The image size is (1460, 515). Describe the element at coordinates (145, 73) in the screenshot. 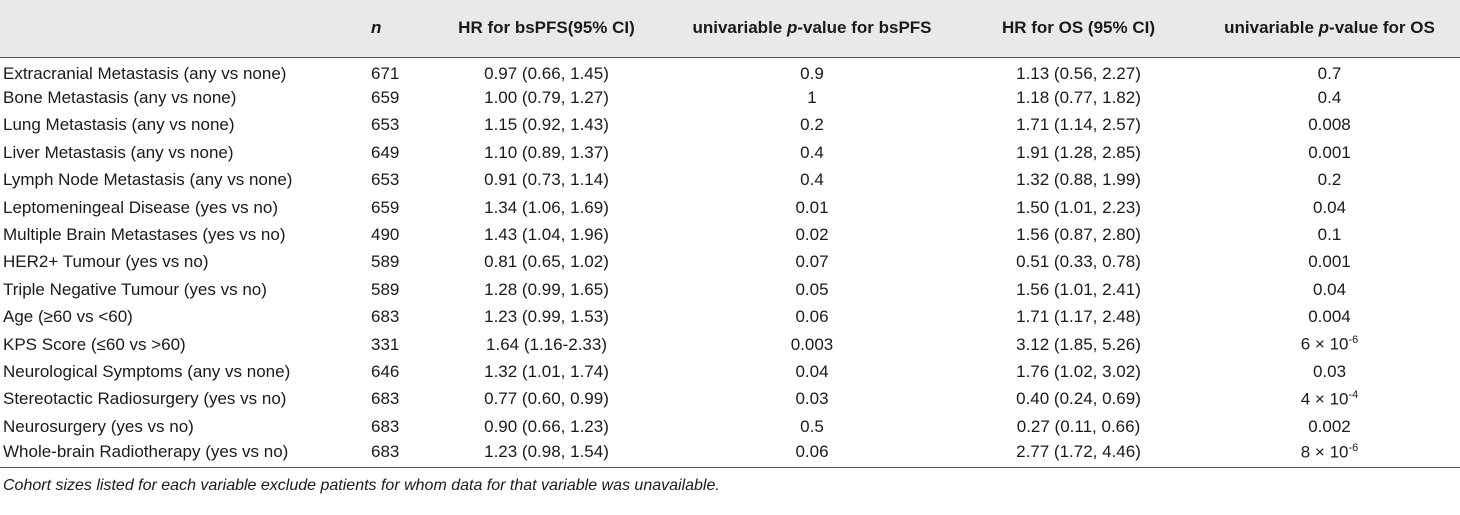

I see `cell-variable-value: Extracranial Metastasis (any vs none)` at that location.